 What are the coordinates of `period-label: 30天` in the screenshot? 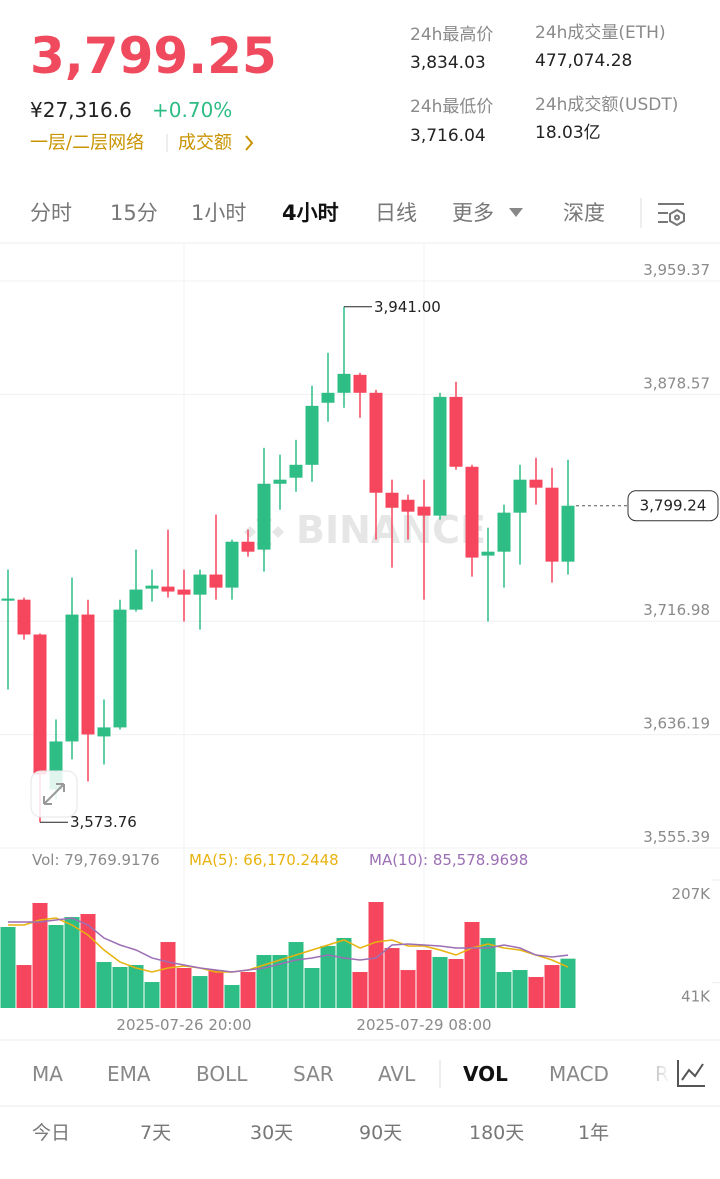 It's located at (271, 1133).